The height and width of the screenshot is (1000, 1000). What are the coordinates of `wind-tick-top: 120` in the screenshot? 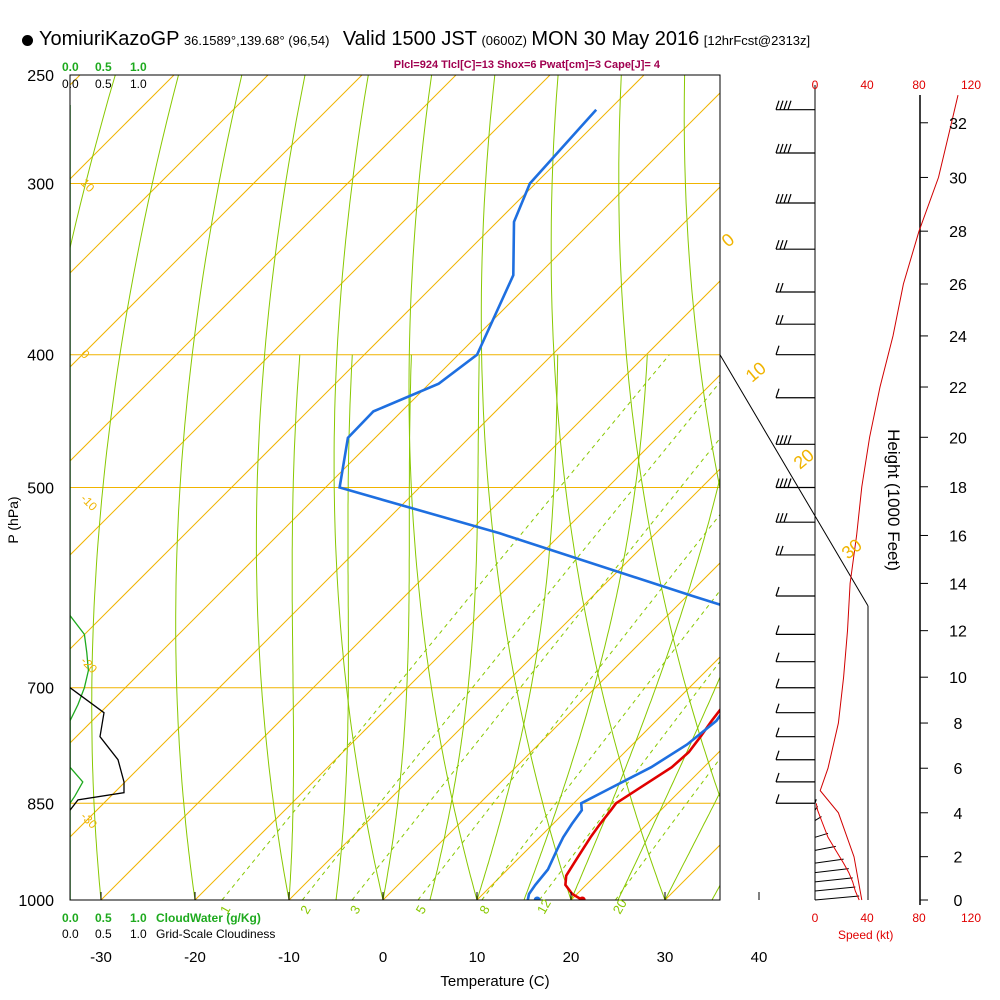 It's located at (971, 85).